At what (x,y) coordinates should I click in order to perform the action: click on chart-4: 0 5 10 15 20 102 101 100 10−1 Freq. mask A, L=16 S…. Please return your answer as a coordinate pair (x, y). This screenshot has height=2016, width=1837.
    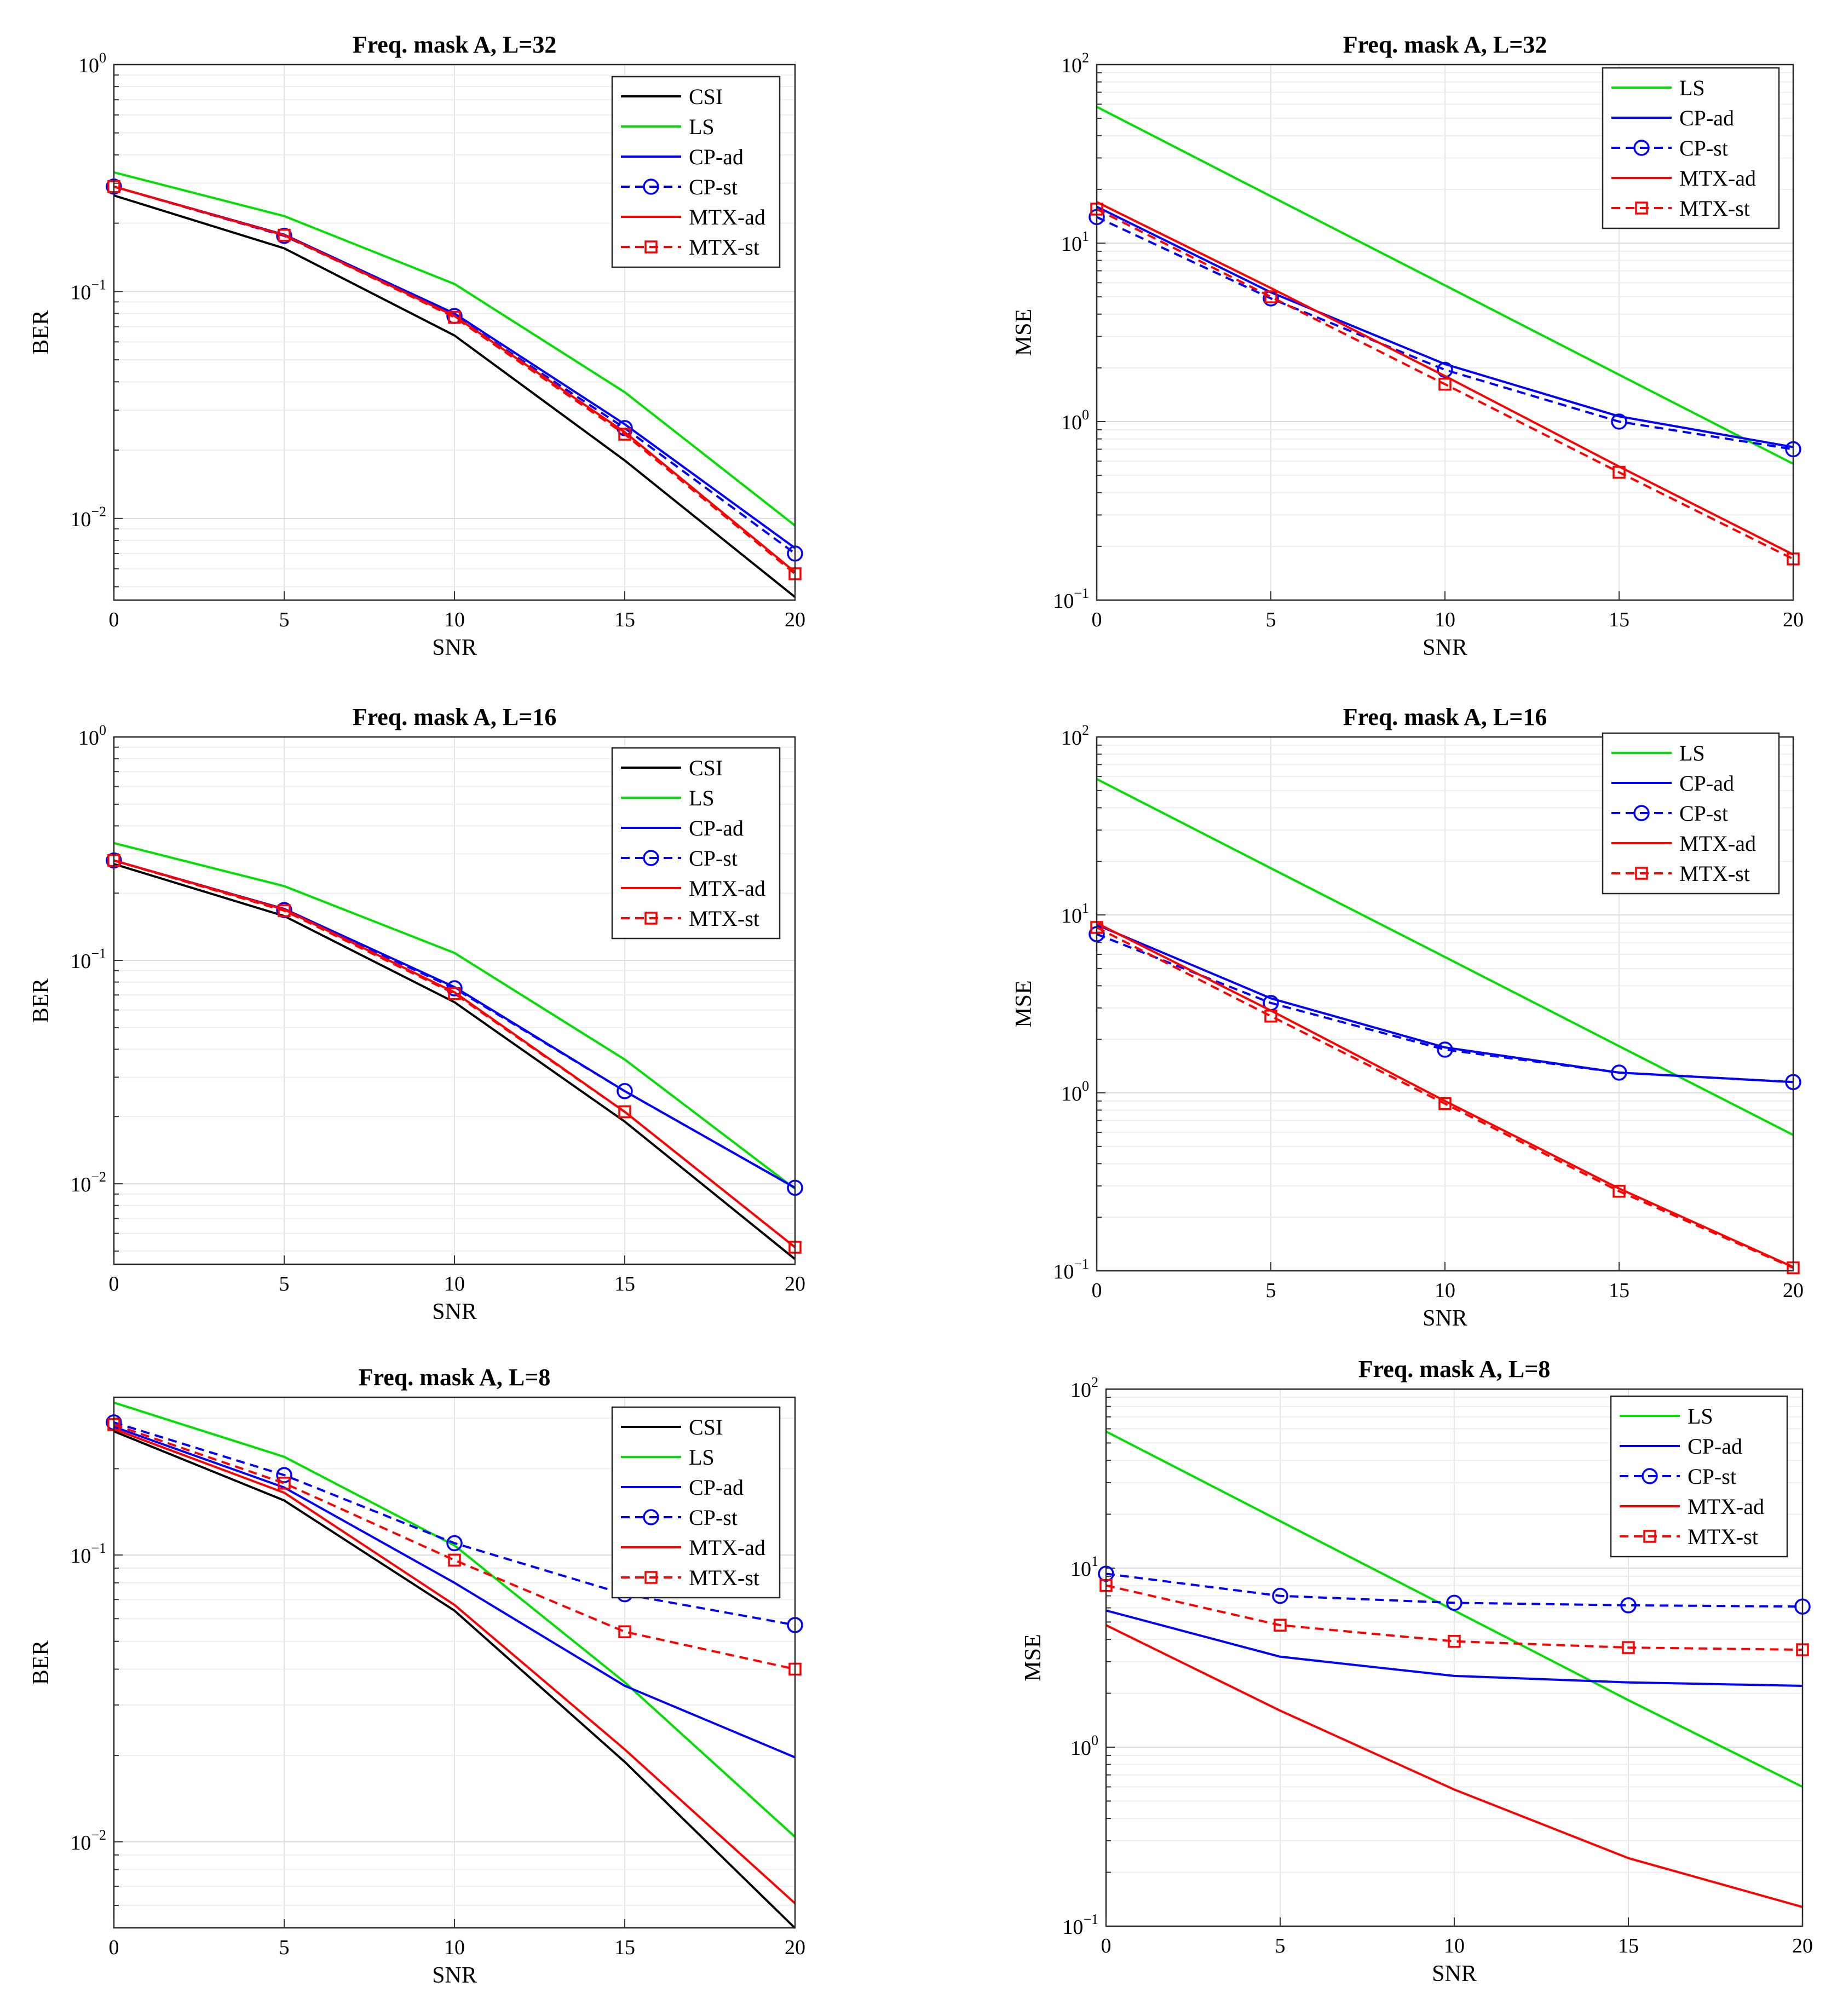
    Looking at the image, I should click on (1407, 1017).